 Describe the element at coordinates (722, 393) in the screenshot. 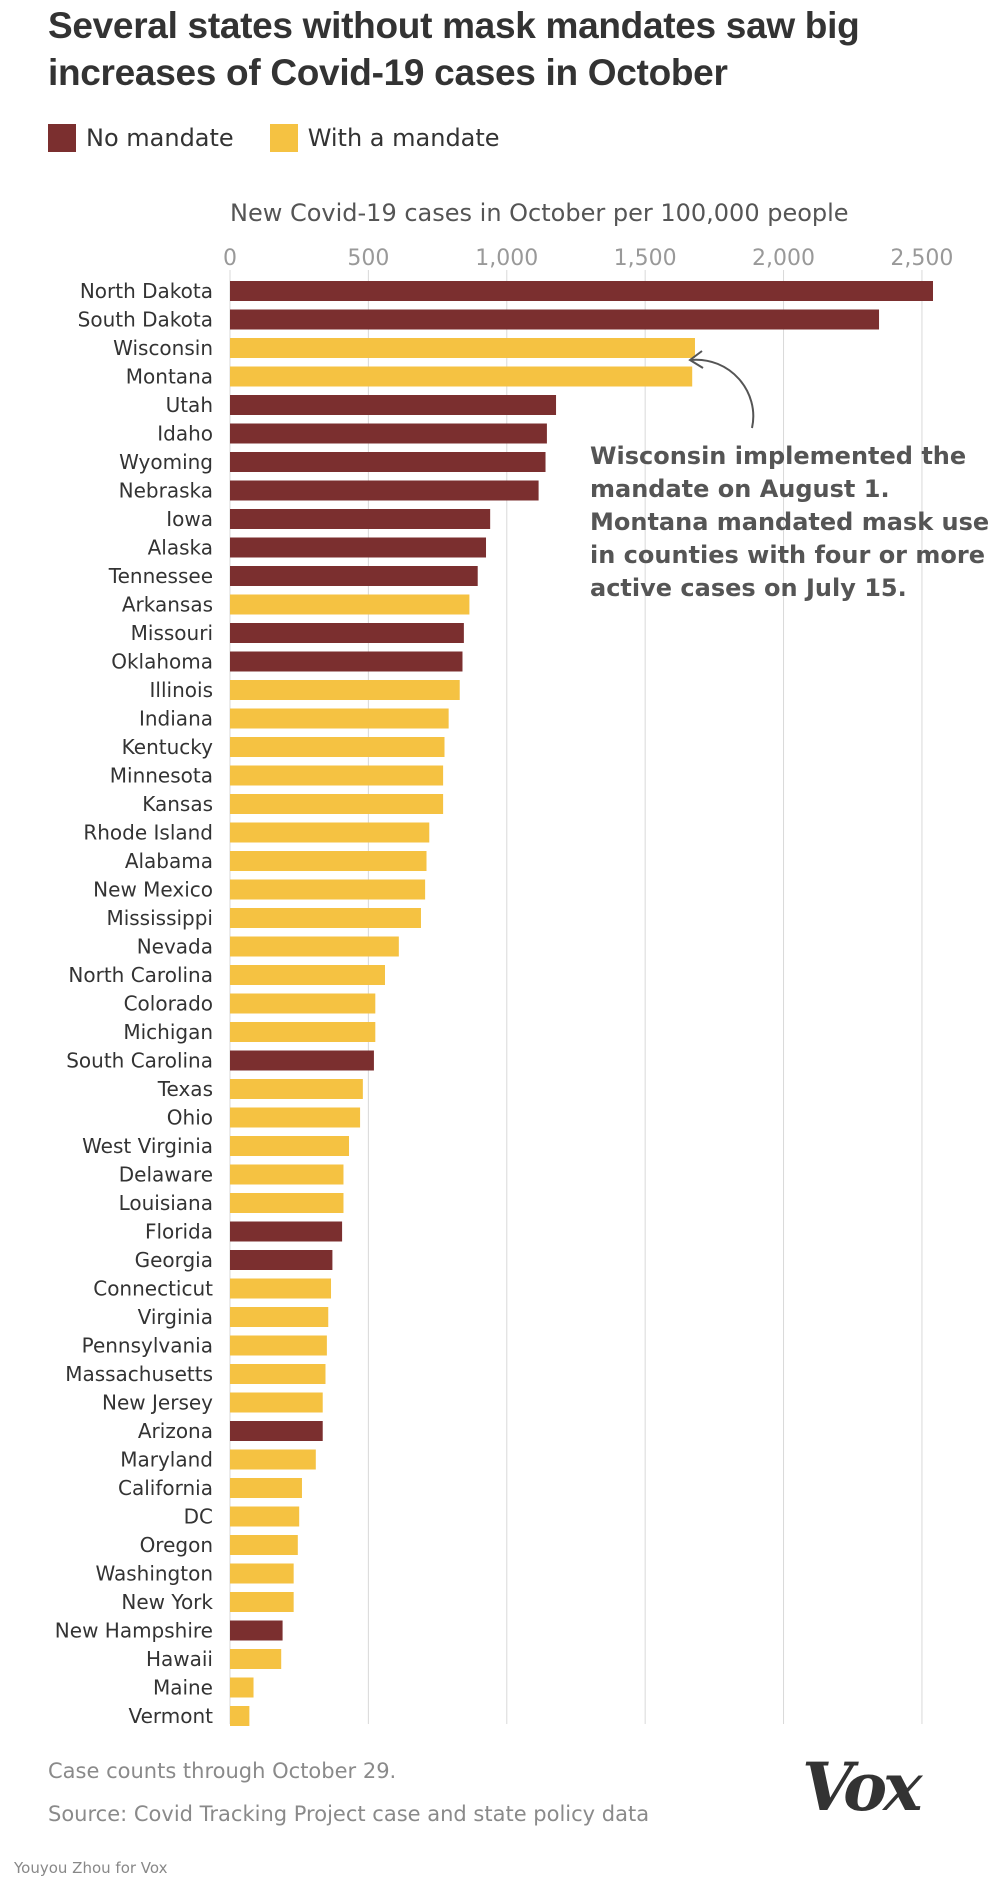

I see `annotation-arrow` at that location.